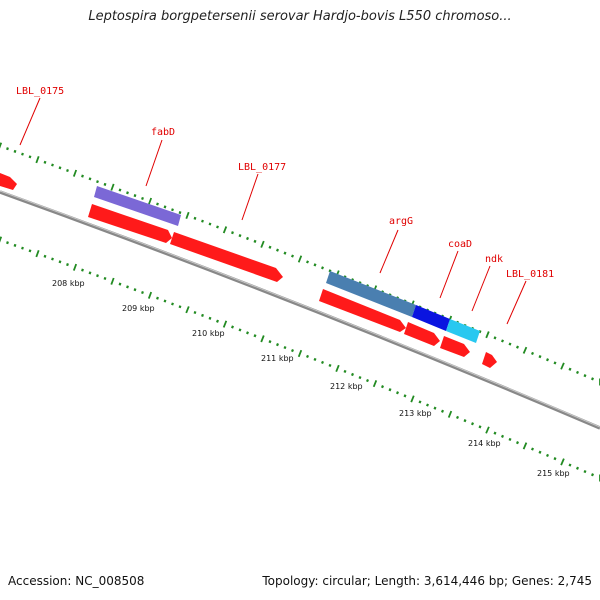 The image size is (600, 600). Describe the element at coordinates (154, 163) in the screenshot. I see `leader-fabd` at that location.